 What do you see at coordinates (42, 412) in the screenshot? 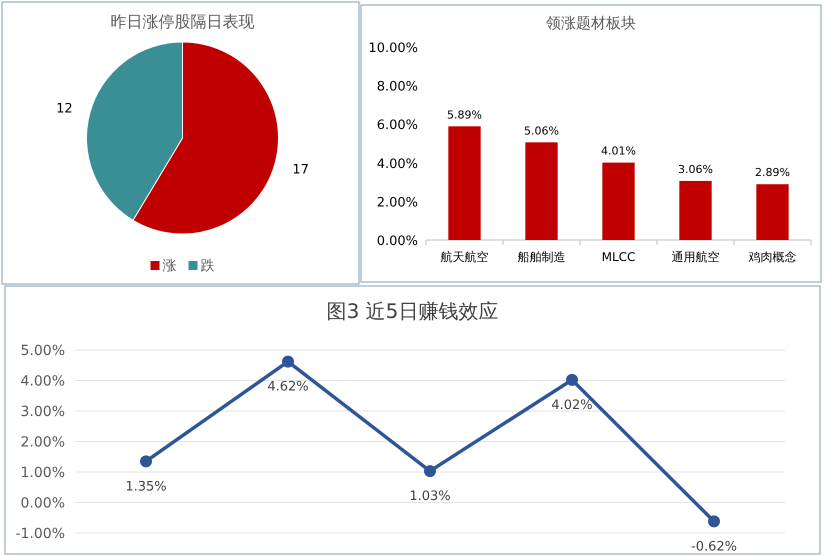
I see `y-tick-label: 3.00%` at bounding box center [42, 412].